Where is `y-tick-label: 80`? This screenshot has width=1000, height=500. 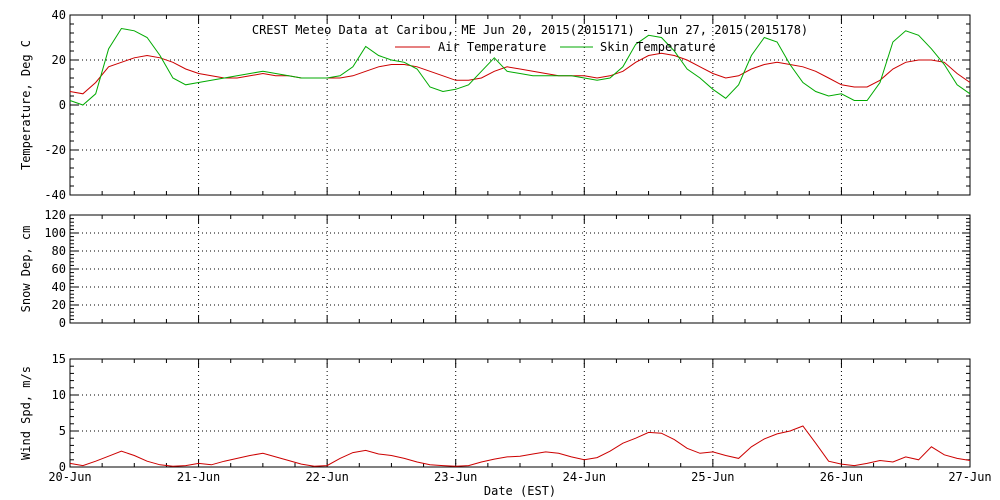 y-tick-label: 80 is located at coordinates (59, 251).